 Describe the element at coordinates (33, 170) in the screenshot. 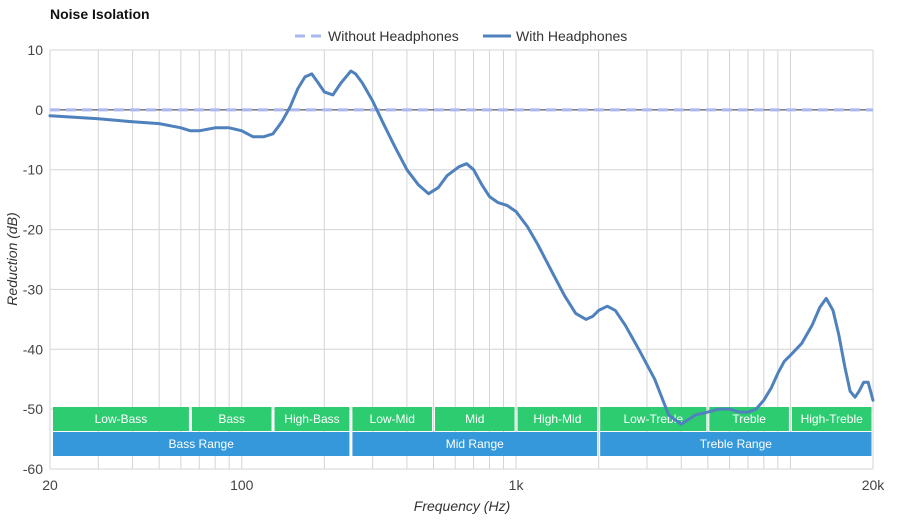

I see `y-tick-label: -10` at that location.